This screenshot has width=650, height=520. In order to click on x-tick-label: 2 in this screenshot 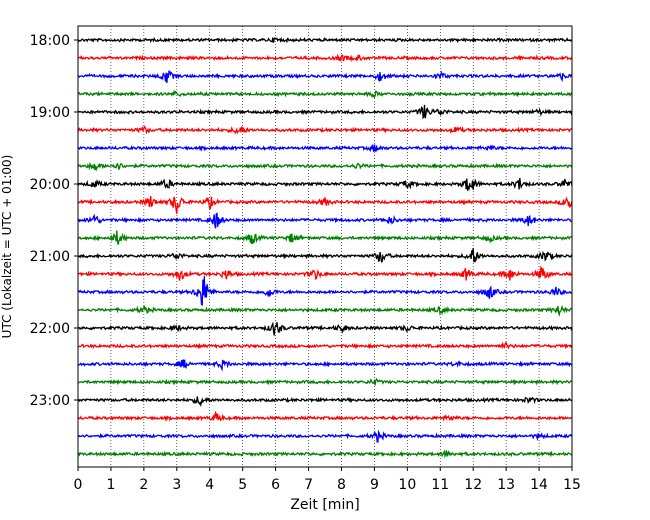, I will do `click(143, 485)`.